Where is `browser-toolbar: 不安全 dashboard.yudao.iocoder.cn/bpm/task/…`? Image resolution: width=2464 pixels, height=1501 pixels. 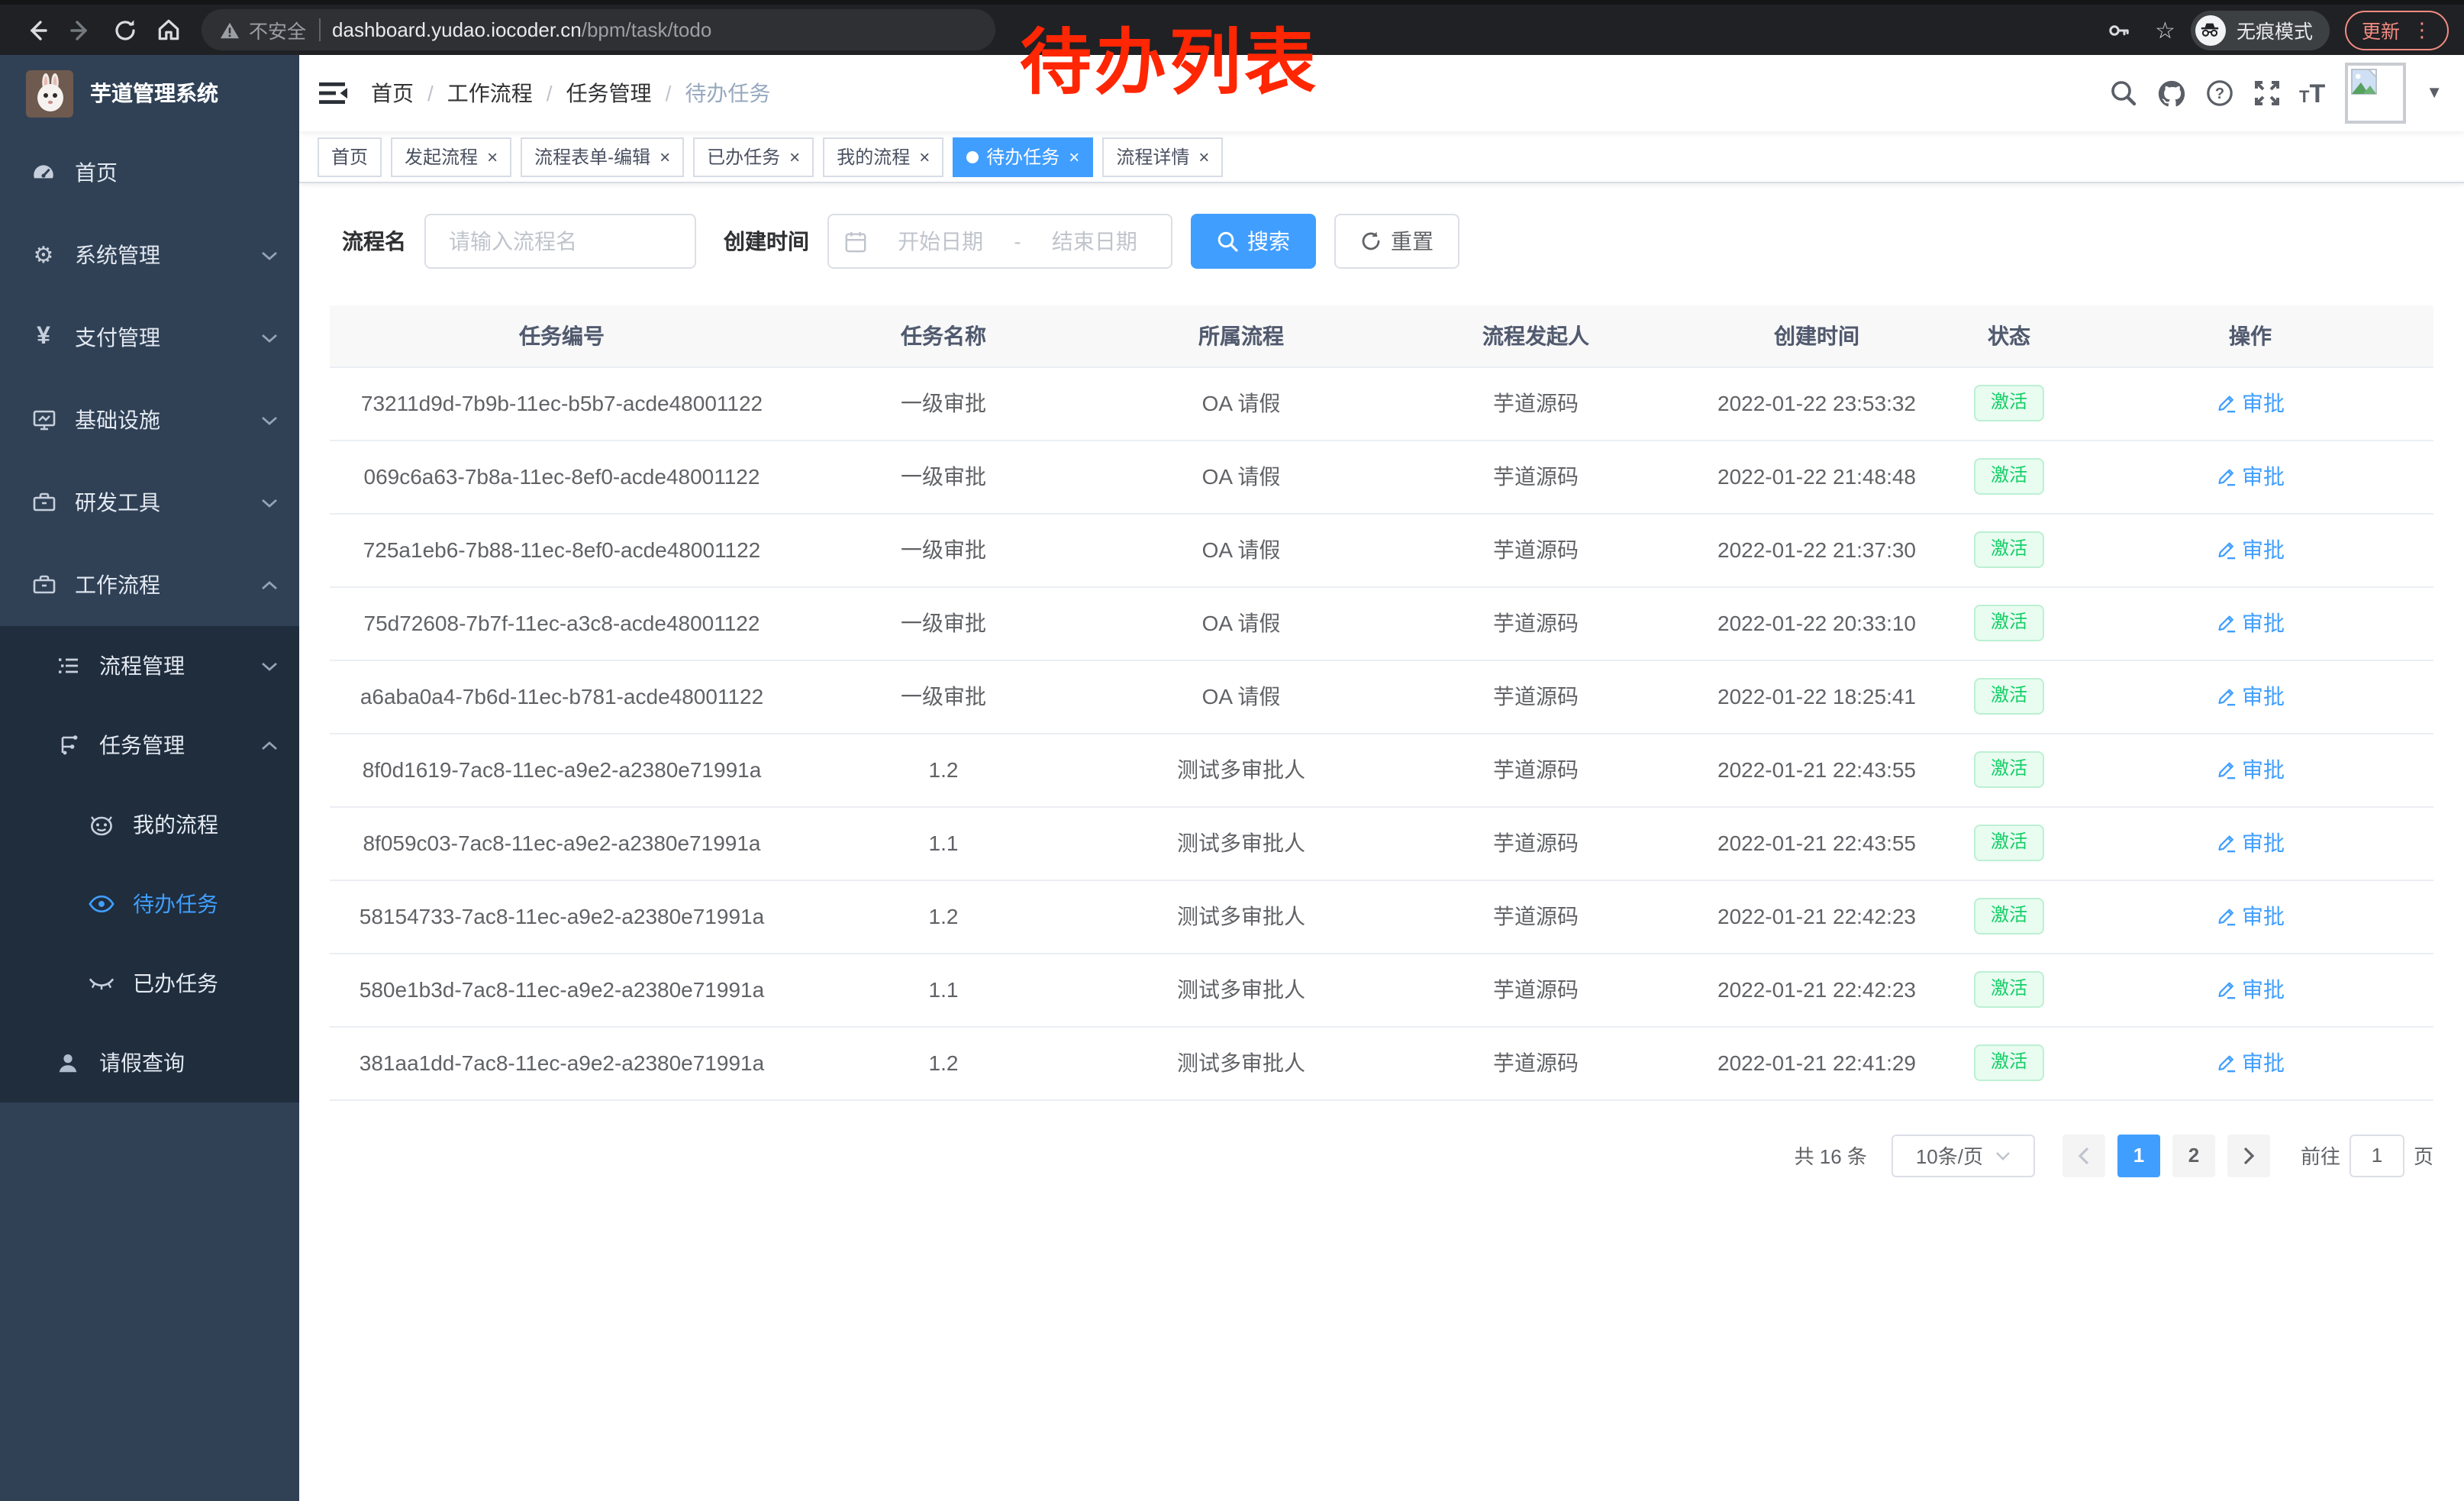 browser-toolbar: 不安全 dashboard.yudao.iocoder.cn/bpm/task/… is located at coordinates (1232, 27).